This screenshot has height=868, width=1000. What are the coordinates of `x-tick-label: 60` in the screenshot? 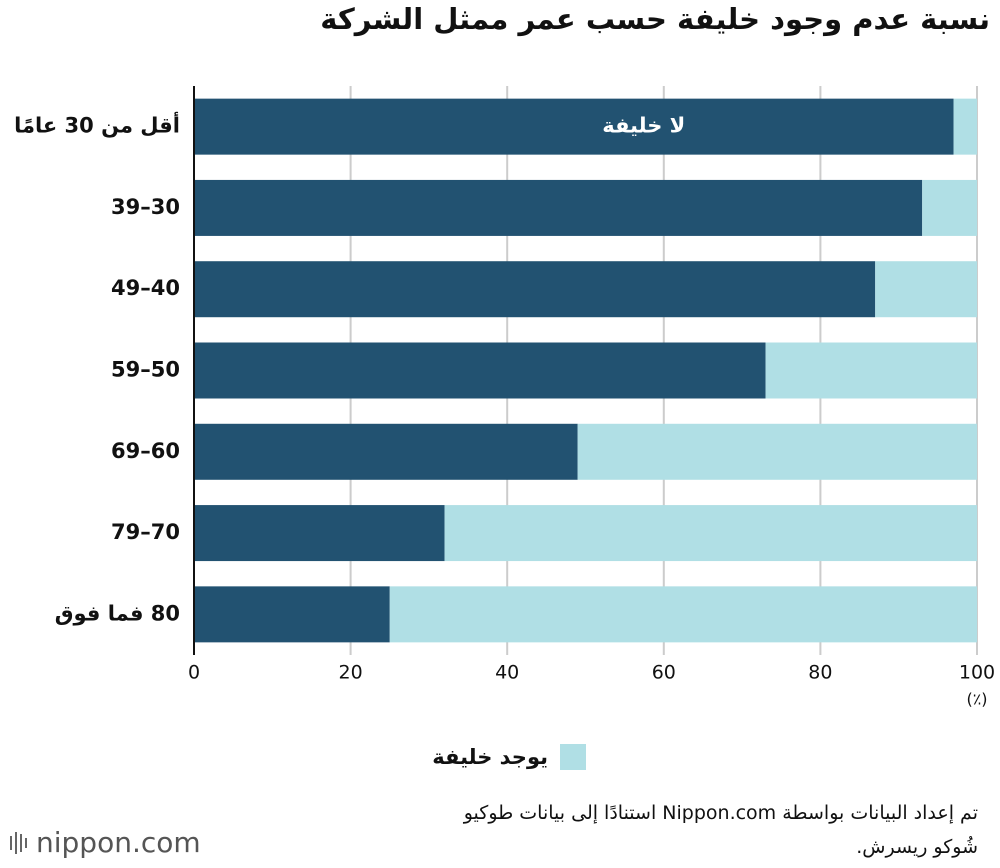 It's located at (664, 673).